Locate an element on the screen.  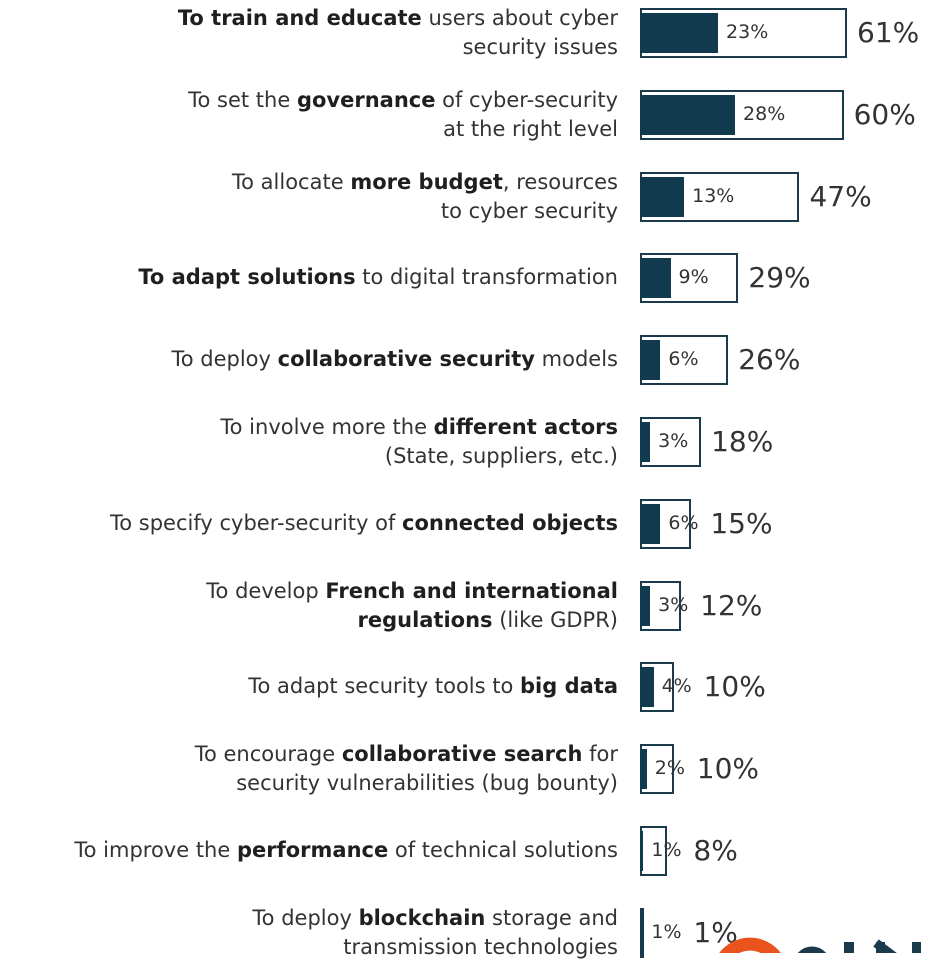
priority-value-label: 9% is located at coordinates (693, 277).